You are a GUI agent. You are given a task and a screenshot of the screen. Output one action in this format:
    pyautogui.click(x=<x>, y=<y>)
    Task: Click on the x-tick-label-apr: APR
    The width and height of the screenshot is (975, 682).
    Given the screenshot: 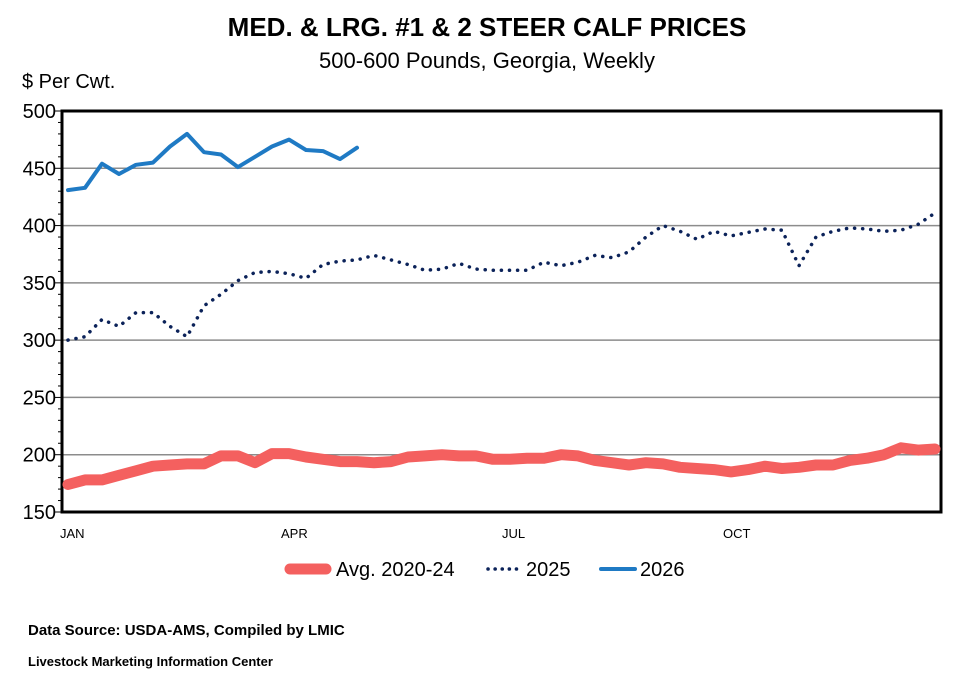 What is the action you would take?
    pyautogui.click(x=294, y=533)
    